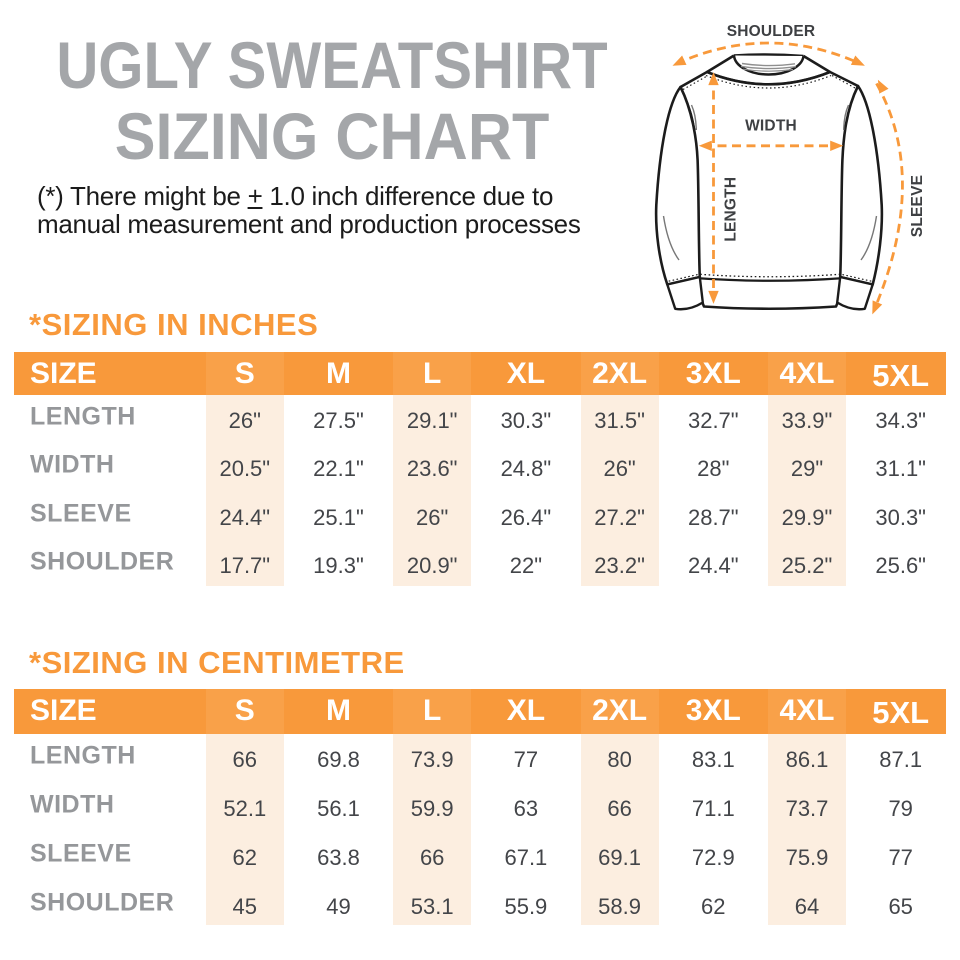  I want to click on svg-text: SHOULDER, so click(771, 31).